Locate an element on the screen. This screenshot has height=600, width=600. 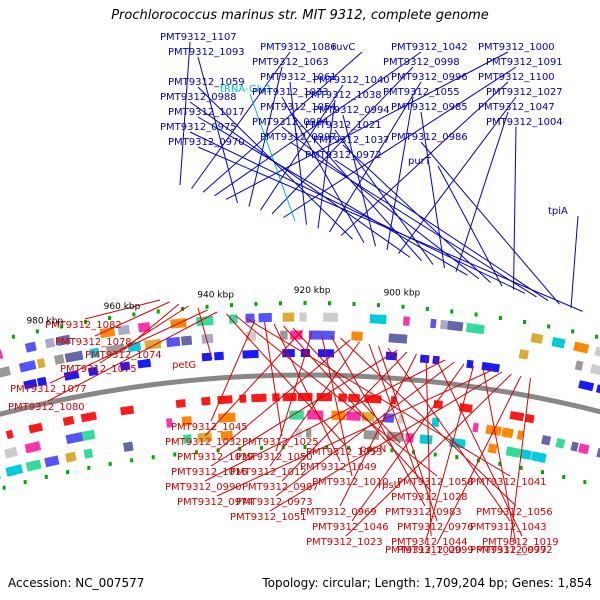
forward-gene-label: PMT9312_1059 is located at coordinates (206, 82).